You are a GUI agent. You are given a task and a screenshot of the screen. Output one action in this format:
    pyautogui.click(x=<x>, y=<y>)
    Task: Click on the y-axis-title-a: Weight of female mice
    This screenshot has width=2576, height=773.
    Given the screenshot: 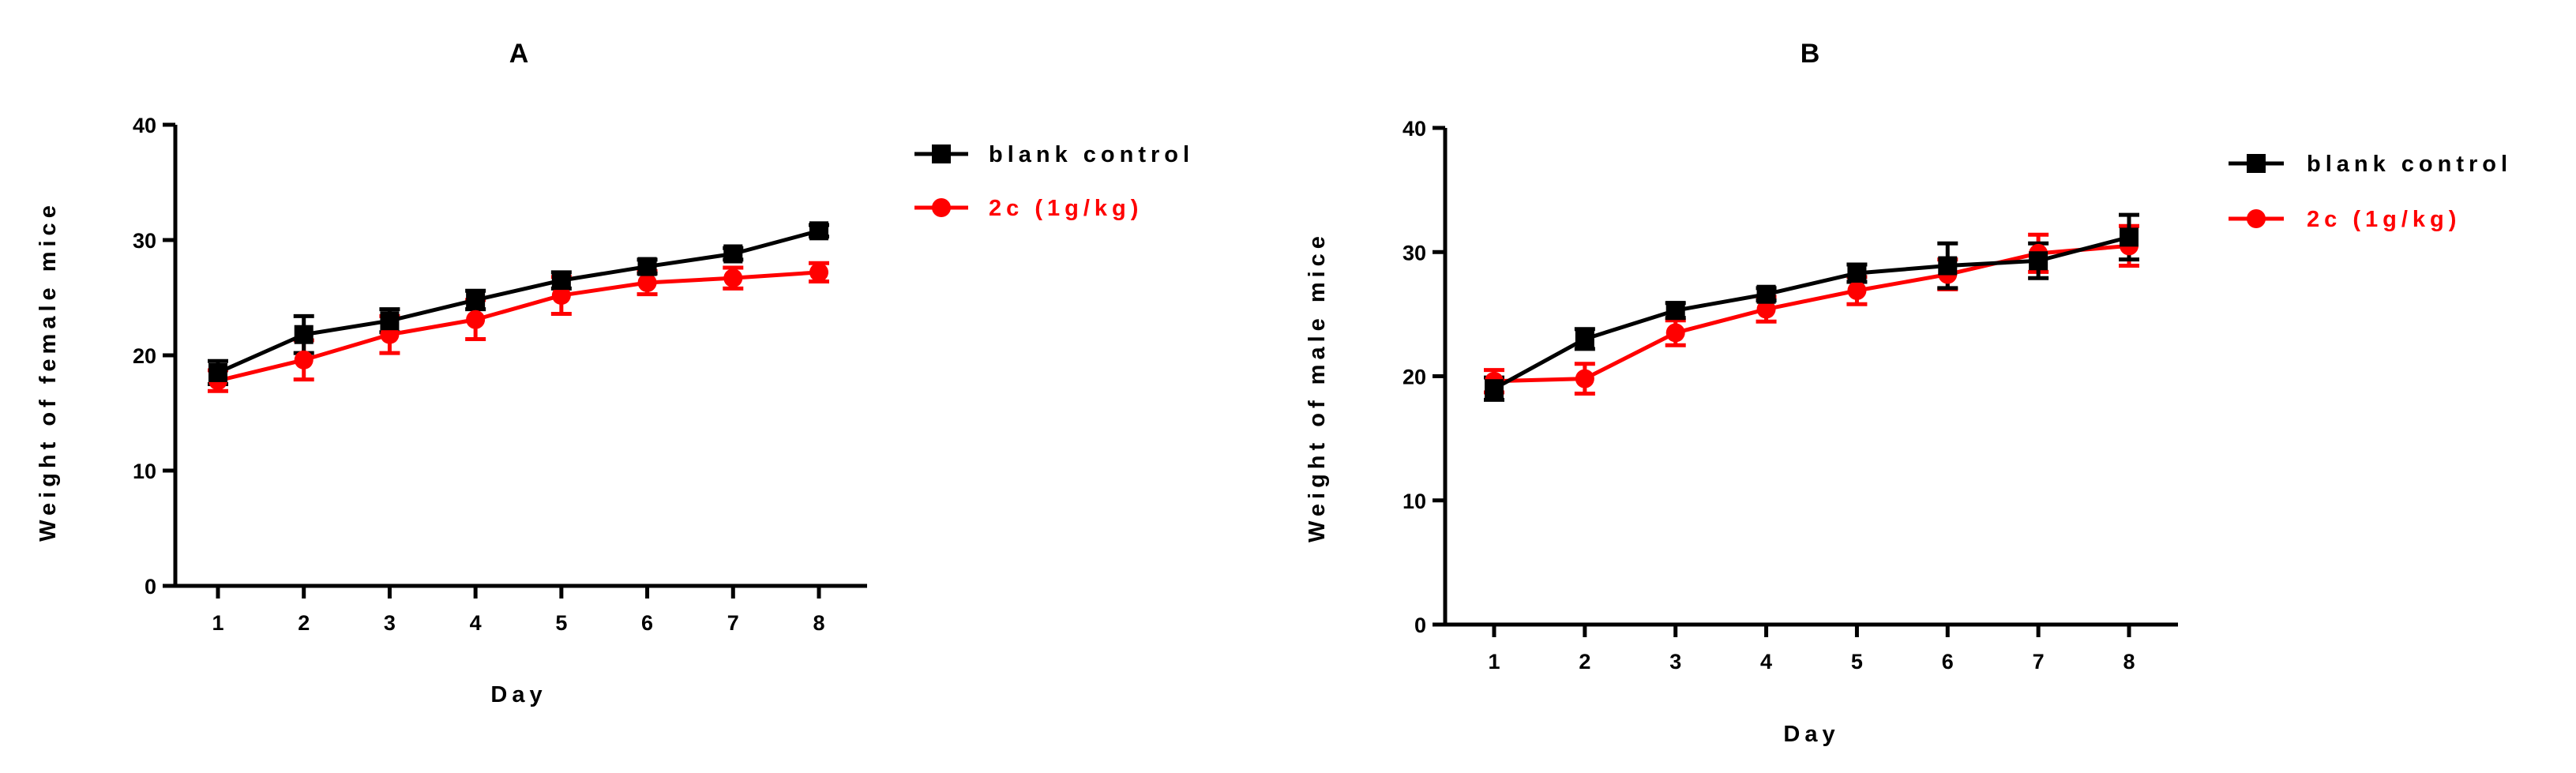 What is the action you would take?
    pyautogui.click(x=48, y=371)
    